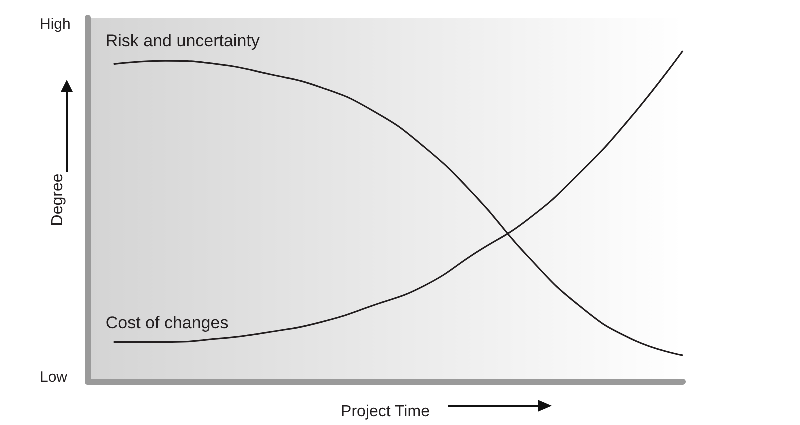  I want to click on text: High, so click(55, 24).